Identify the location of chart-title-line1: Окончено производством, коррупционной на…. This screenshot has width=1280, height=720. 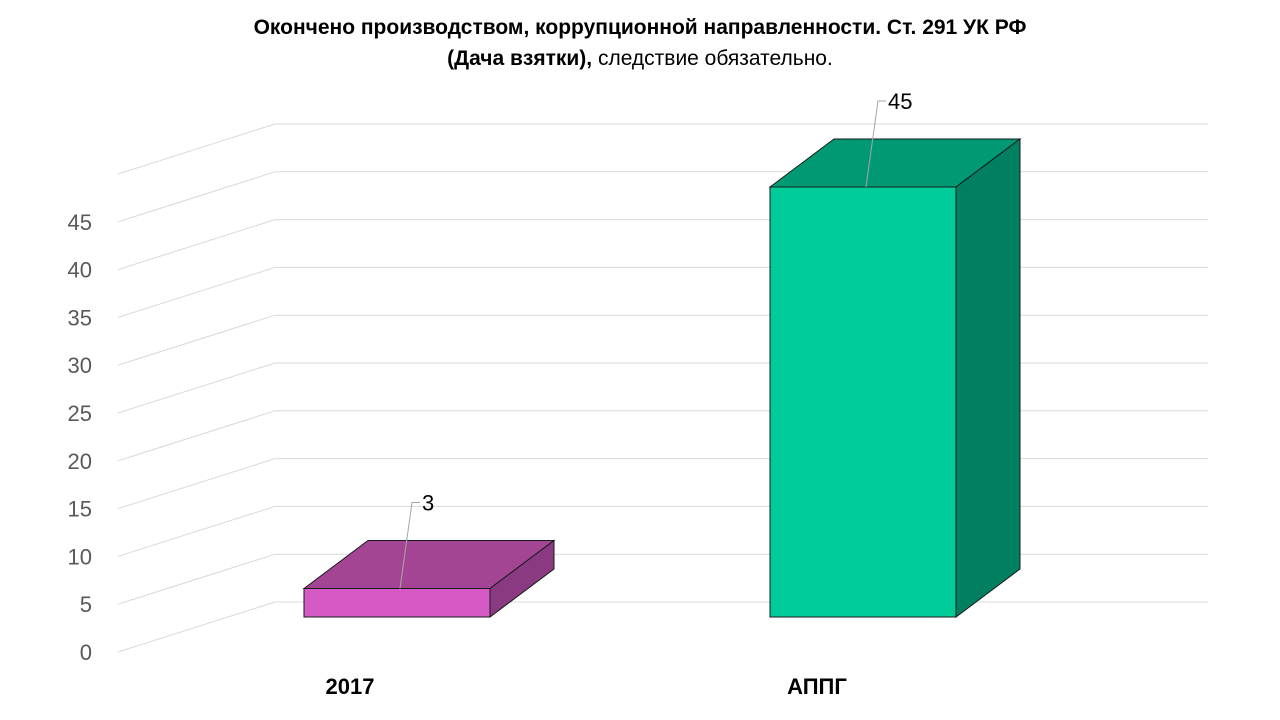
(640, 27).